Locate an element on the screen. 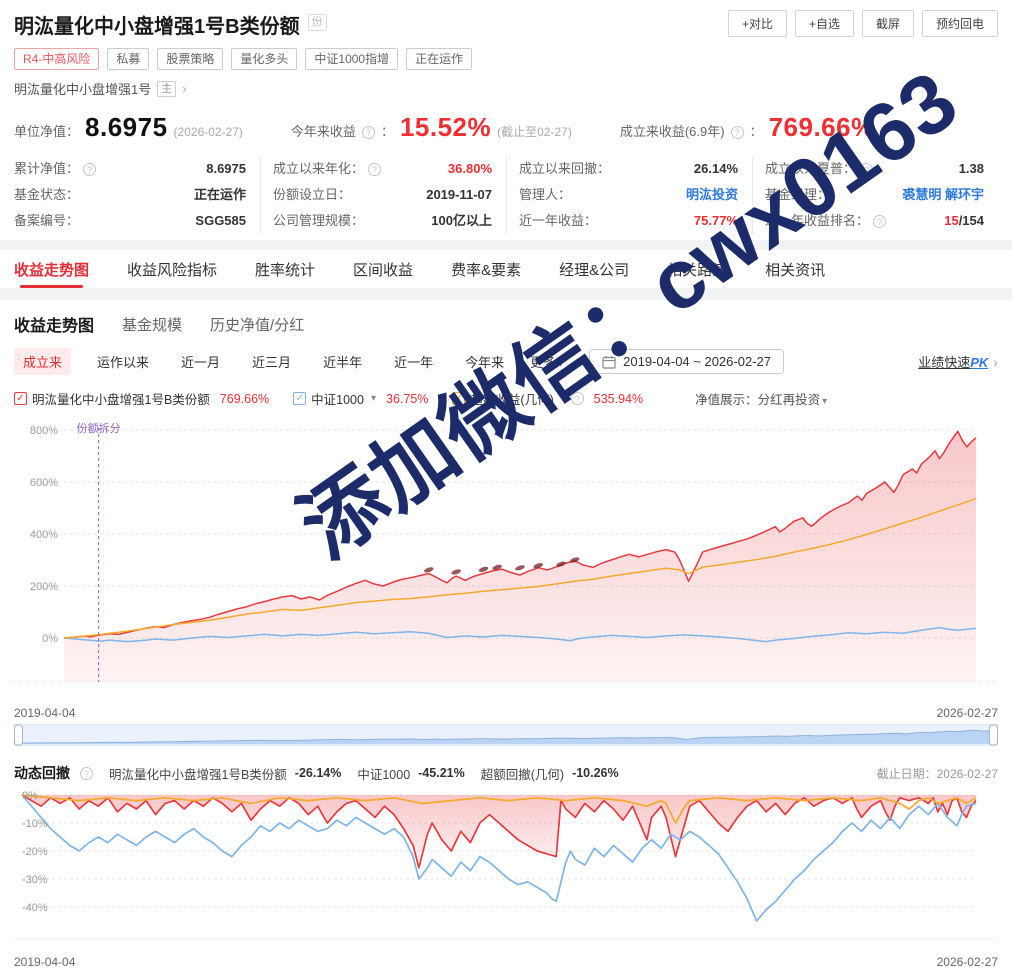  legend-item-fund: ✓ 明汯量化中小盘增强1号B类份额 is located at coordinates (112, 398).